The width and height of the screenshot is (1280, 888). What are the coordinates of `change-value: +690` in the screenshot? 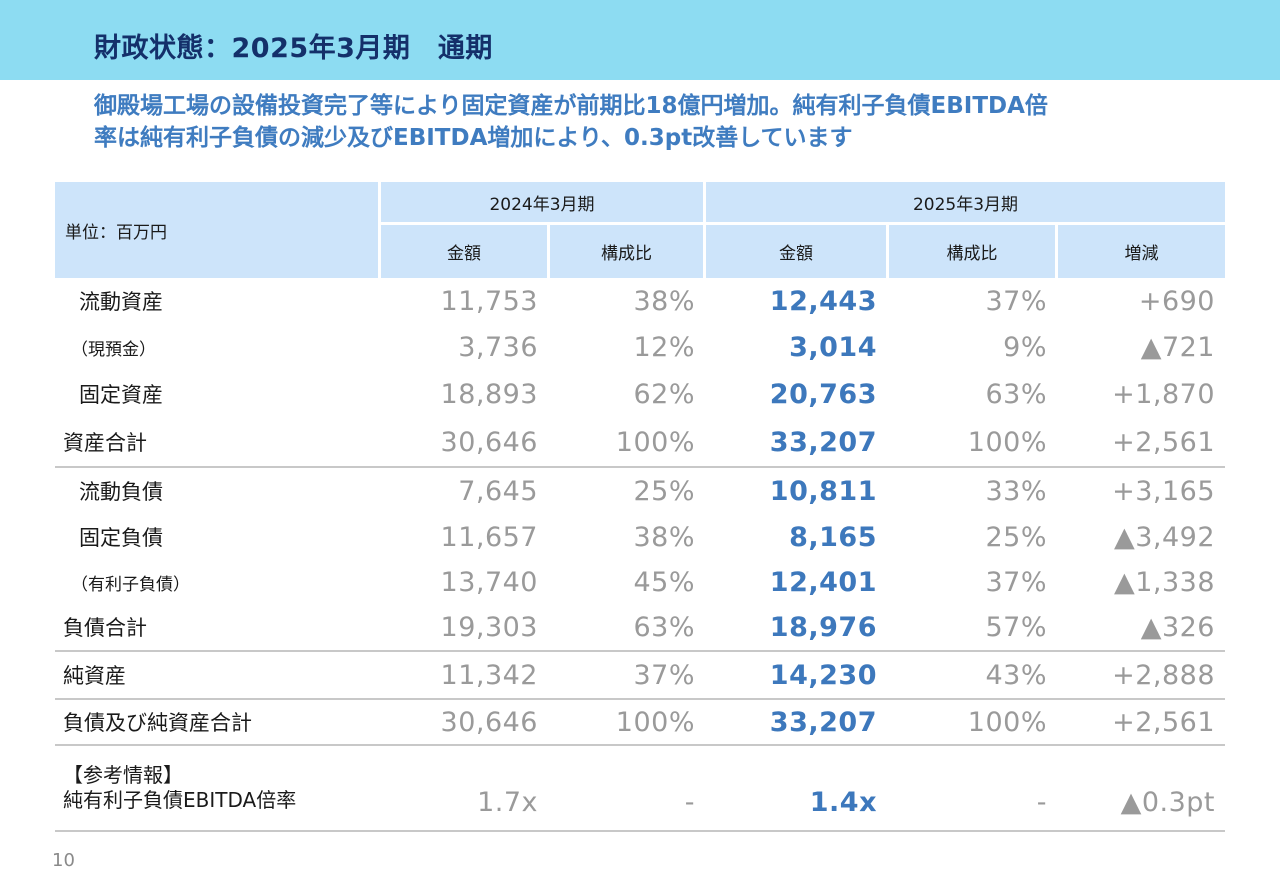 It's located at (1176, 301).